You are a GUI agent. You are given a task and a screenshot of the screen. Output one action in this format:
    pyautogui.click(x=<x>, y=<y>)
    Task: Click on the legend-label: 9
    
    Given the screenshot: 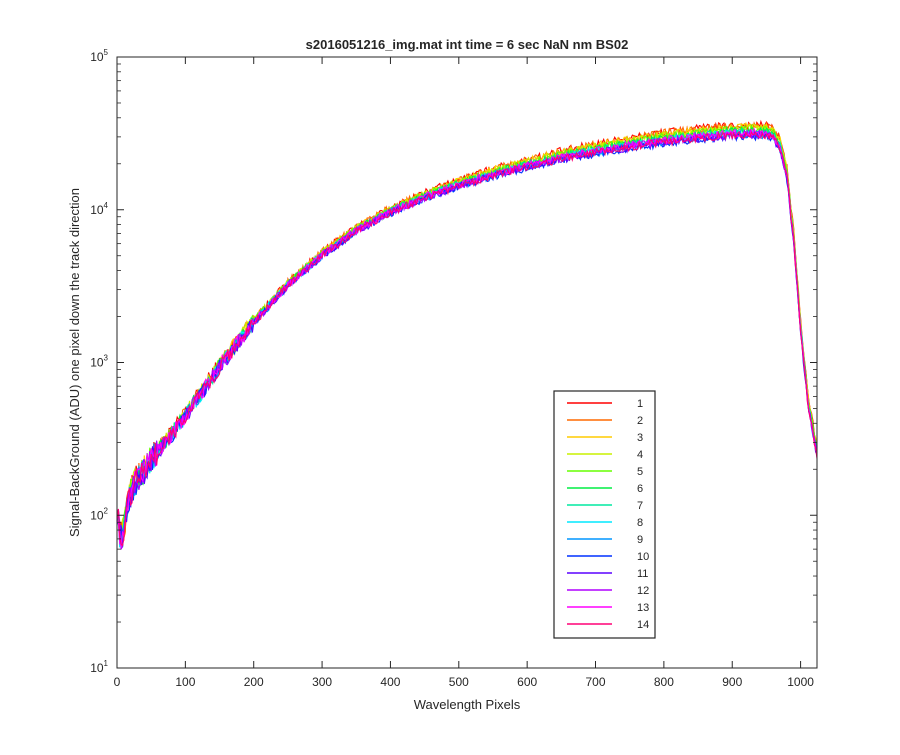 What is the action you would take?
    pyautogui.click(x=640, y=540)
    